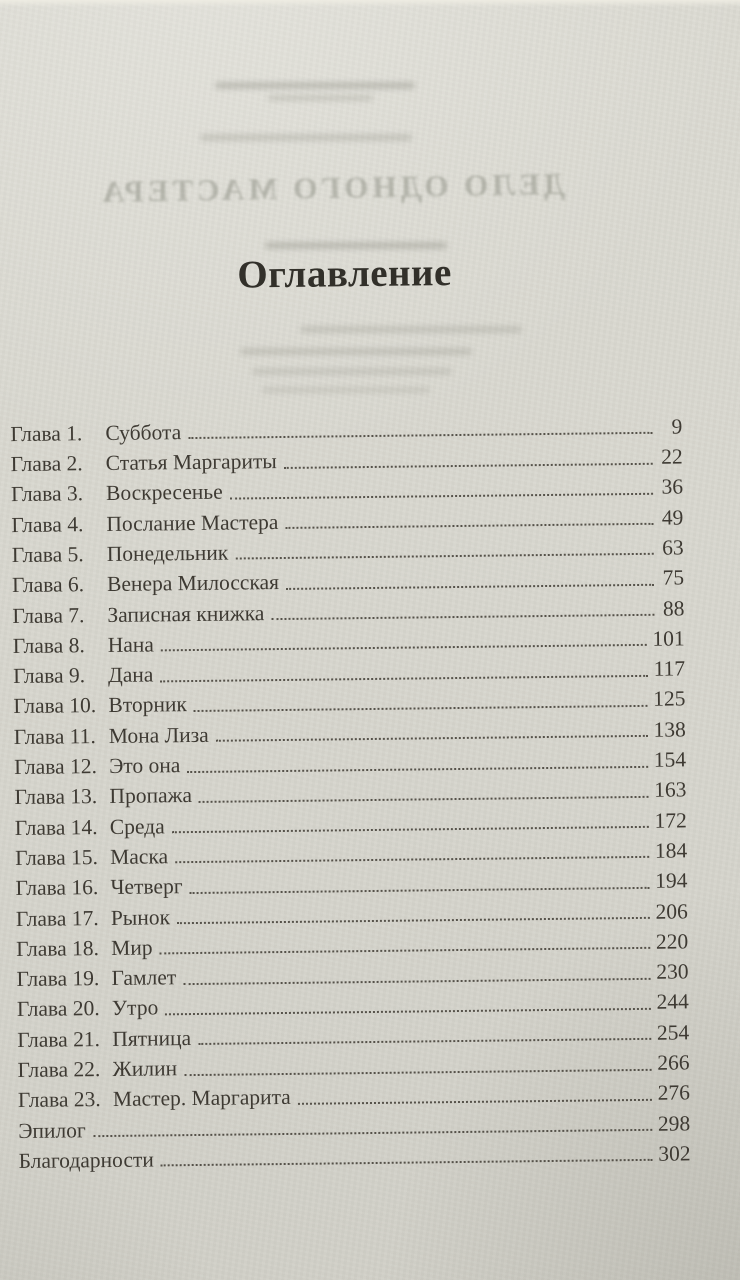  Describe the element at coordinates (59, 1100) in the screenshot. I see `toc-entry-label: Глава 23.` at that location.